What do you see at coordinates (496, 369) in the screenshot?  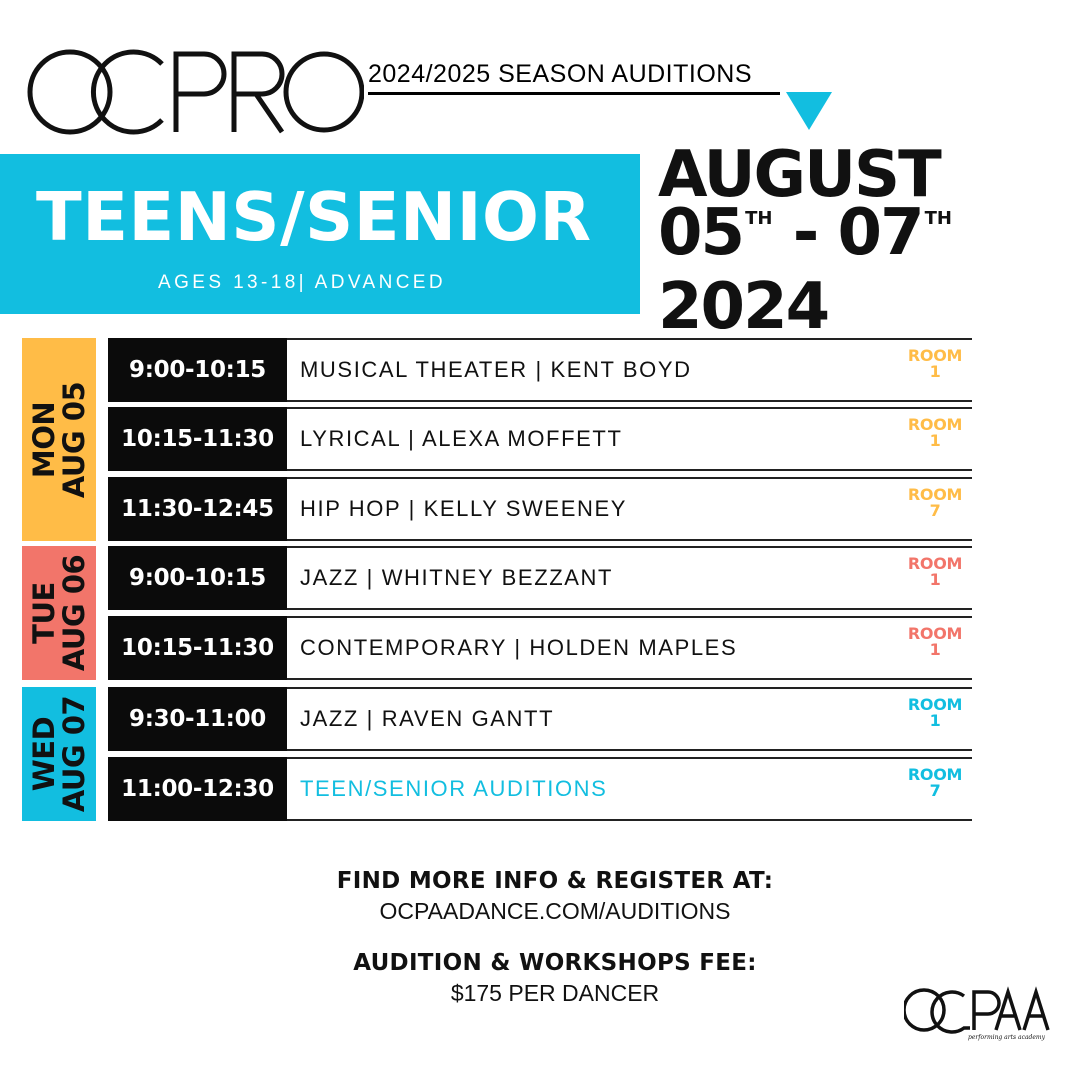 I see `class-name: MUSICAL THEATER | KENT BOYD` at bounding box center [496, 369].